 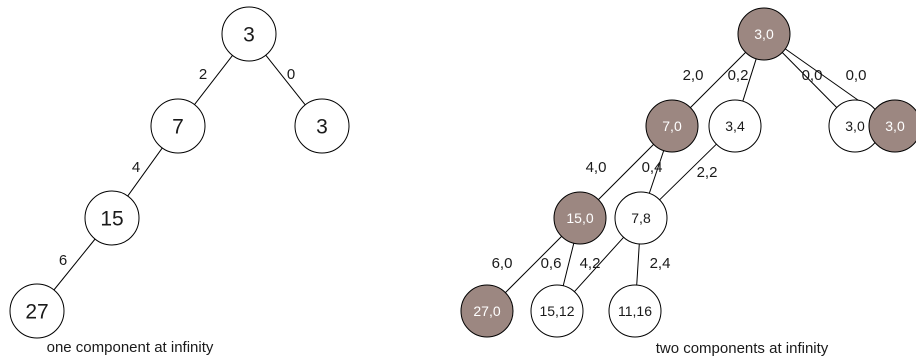 I want to click on right-node-n270: 27,0, so click(x=487, y=311).